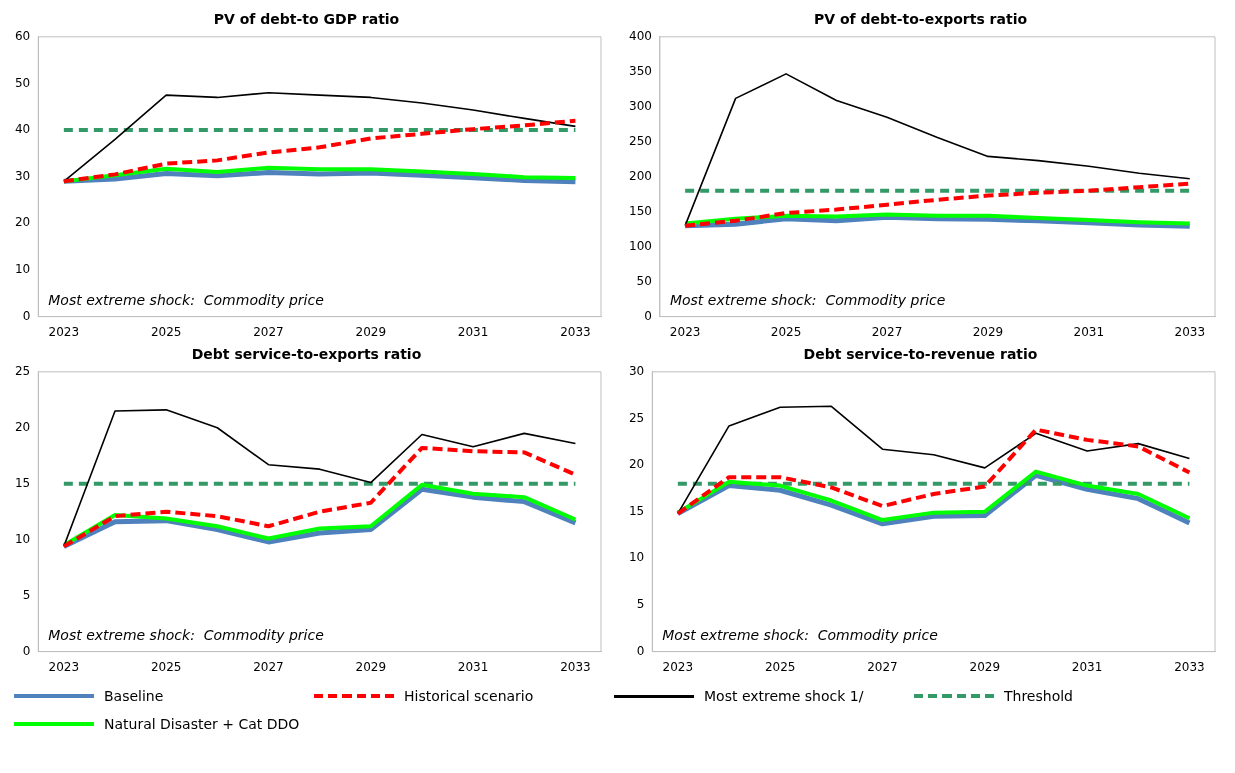  I want to click on y-tick-label: 400, so click(640, 35).